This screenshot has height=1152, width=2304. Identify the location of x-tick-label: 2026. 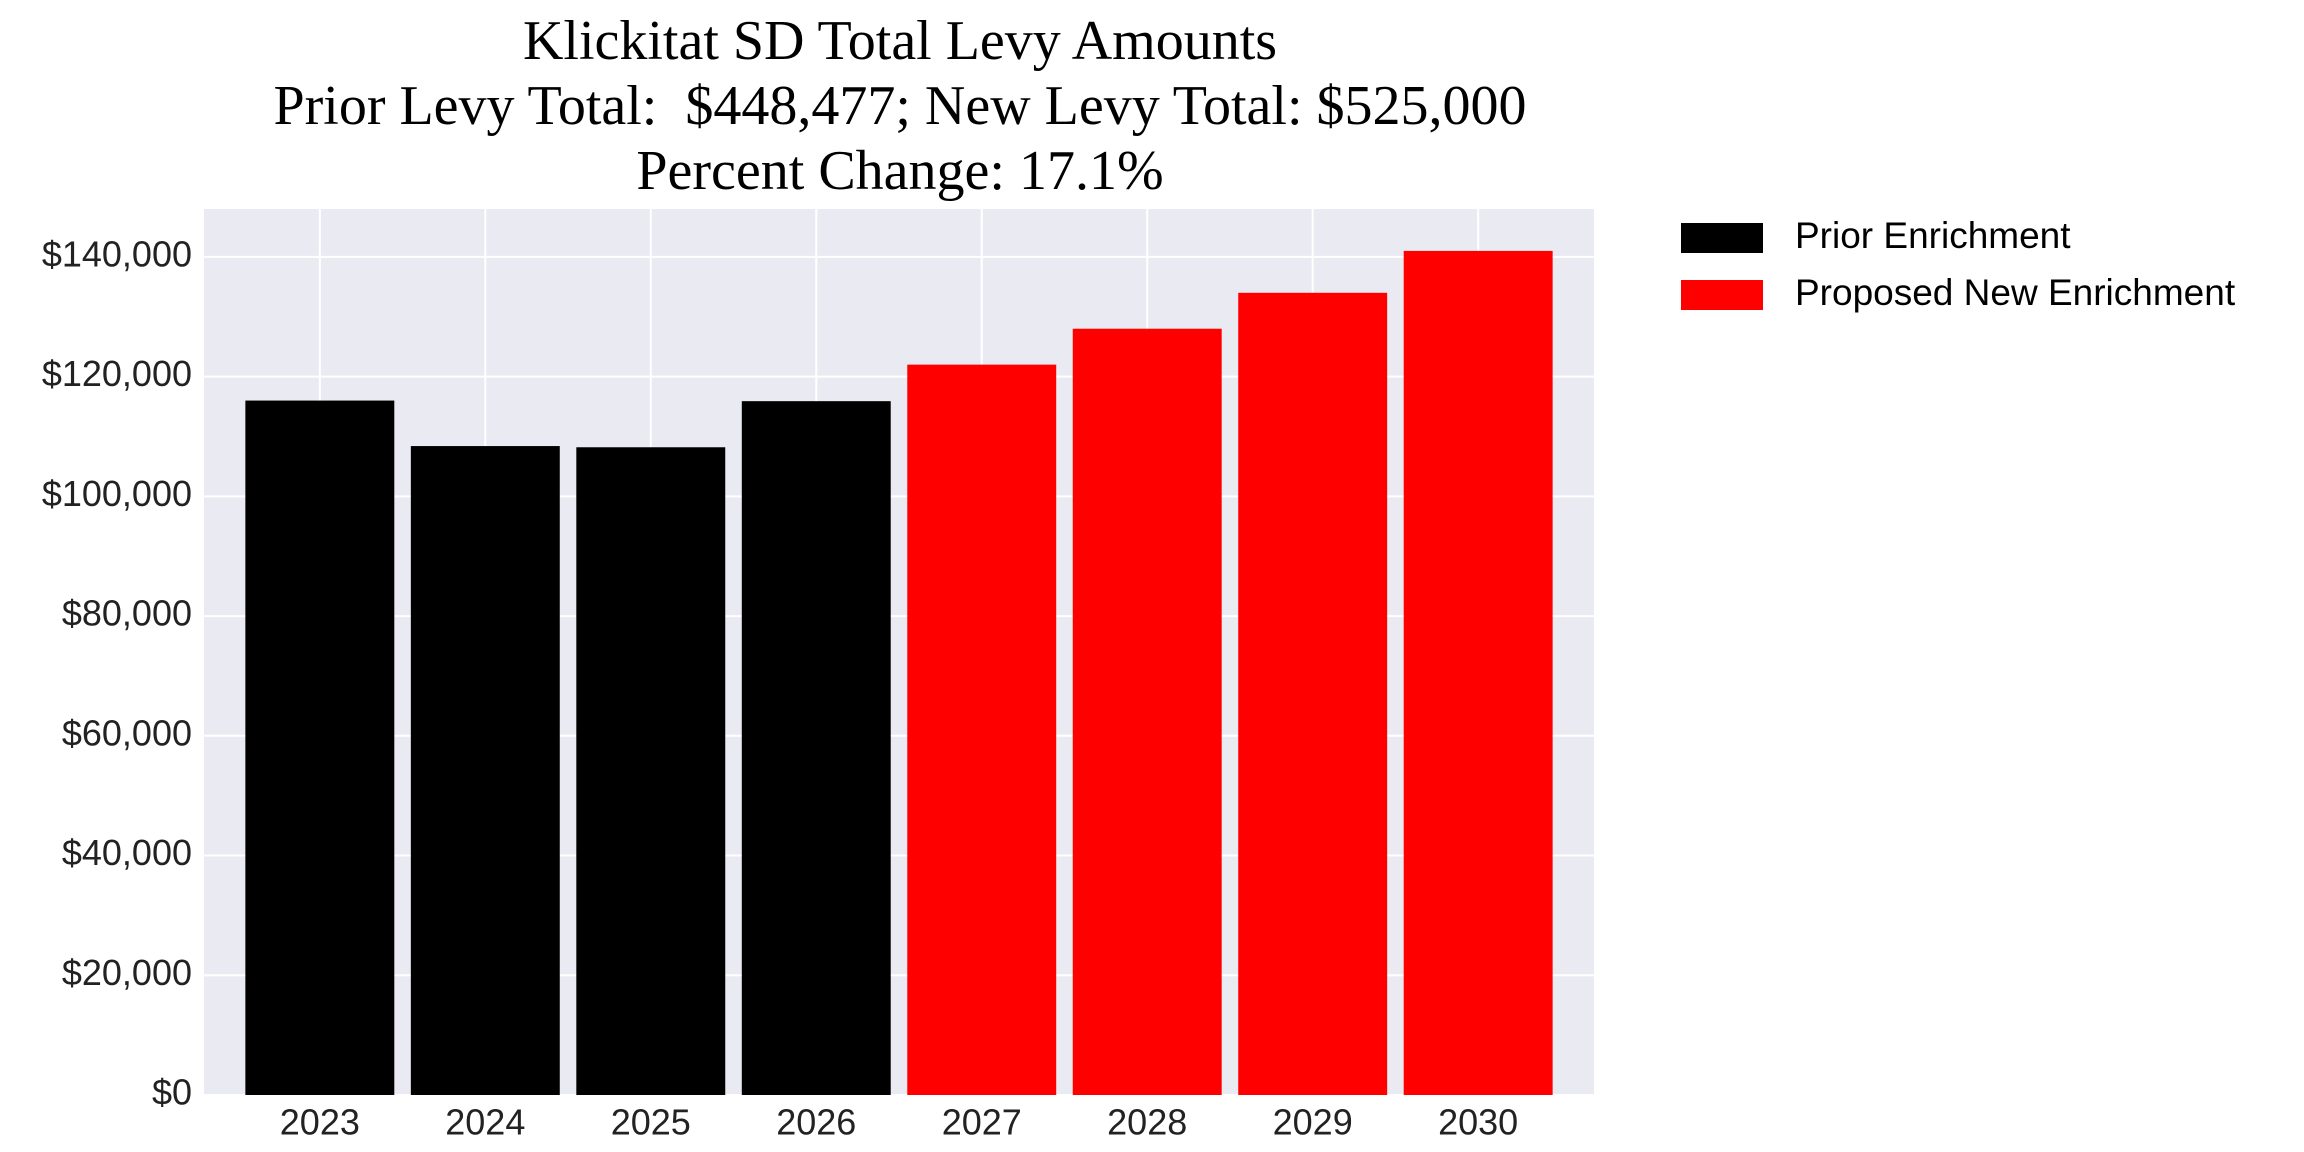
(816, 1122).